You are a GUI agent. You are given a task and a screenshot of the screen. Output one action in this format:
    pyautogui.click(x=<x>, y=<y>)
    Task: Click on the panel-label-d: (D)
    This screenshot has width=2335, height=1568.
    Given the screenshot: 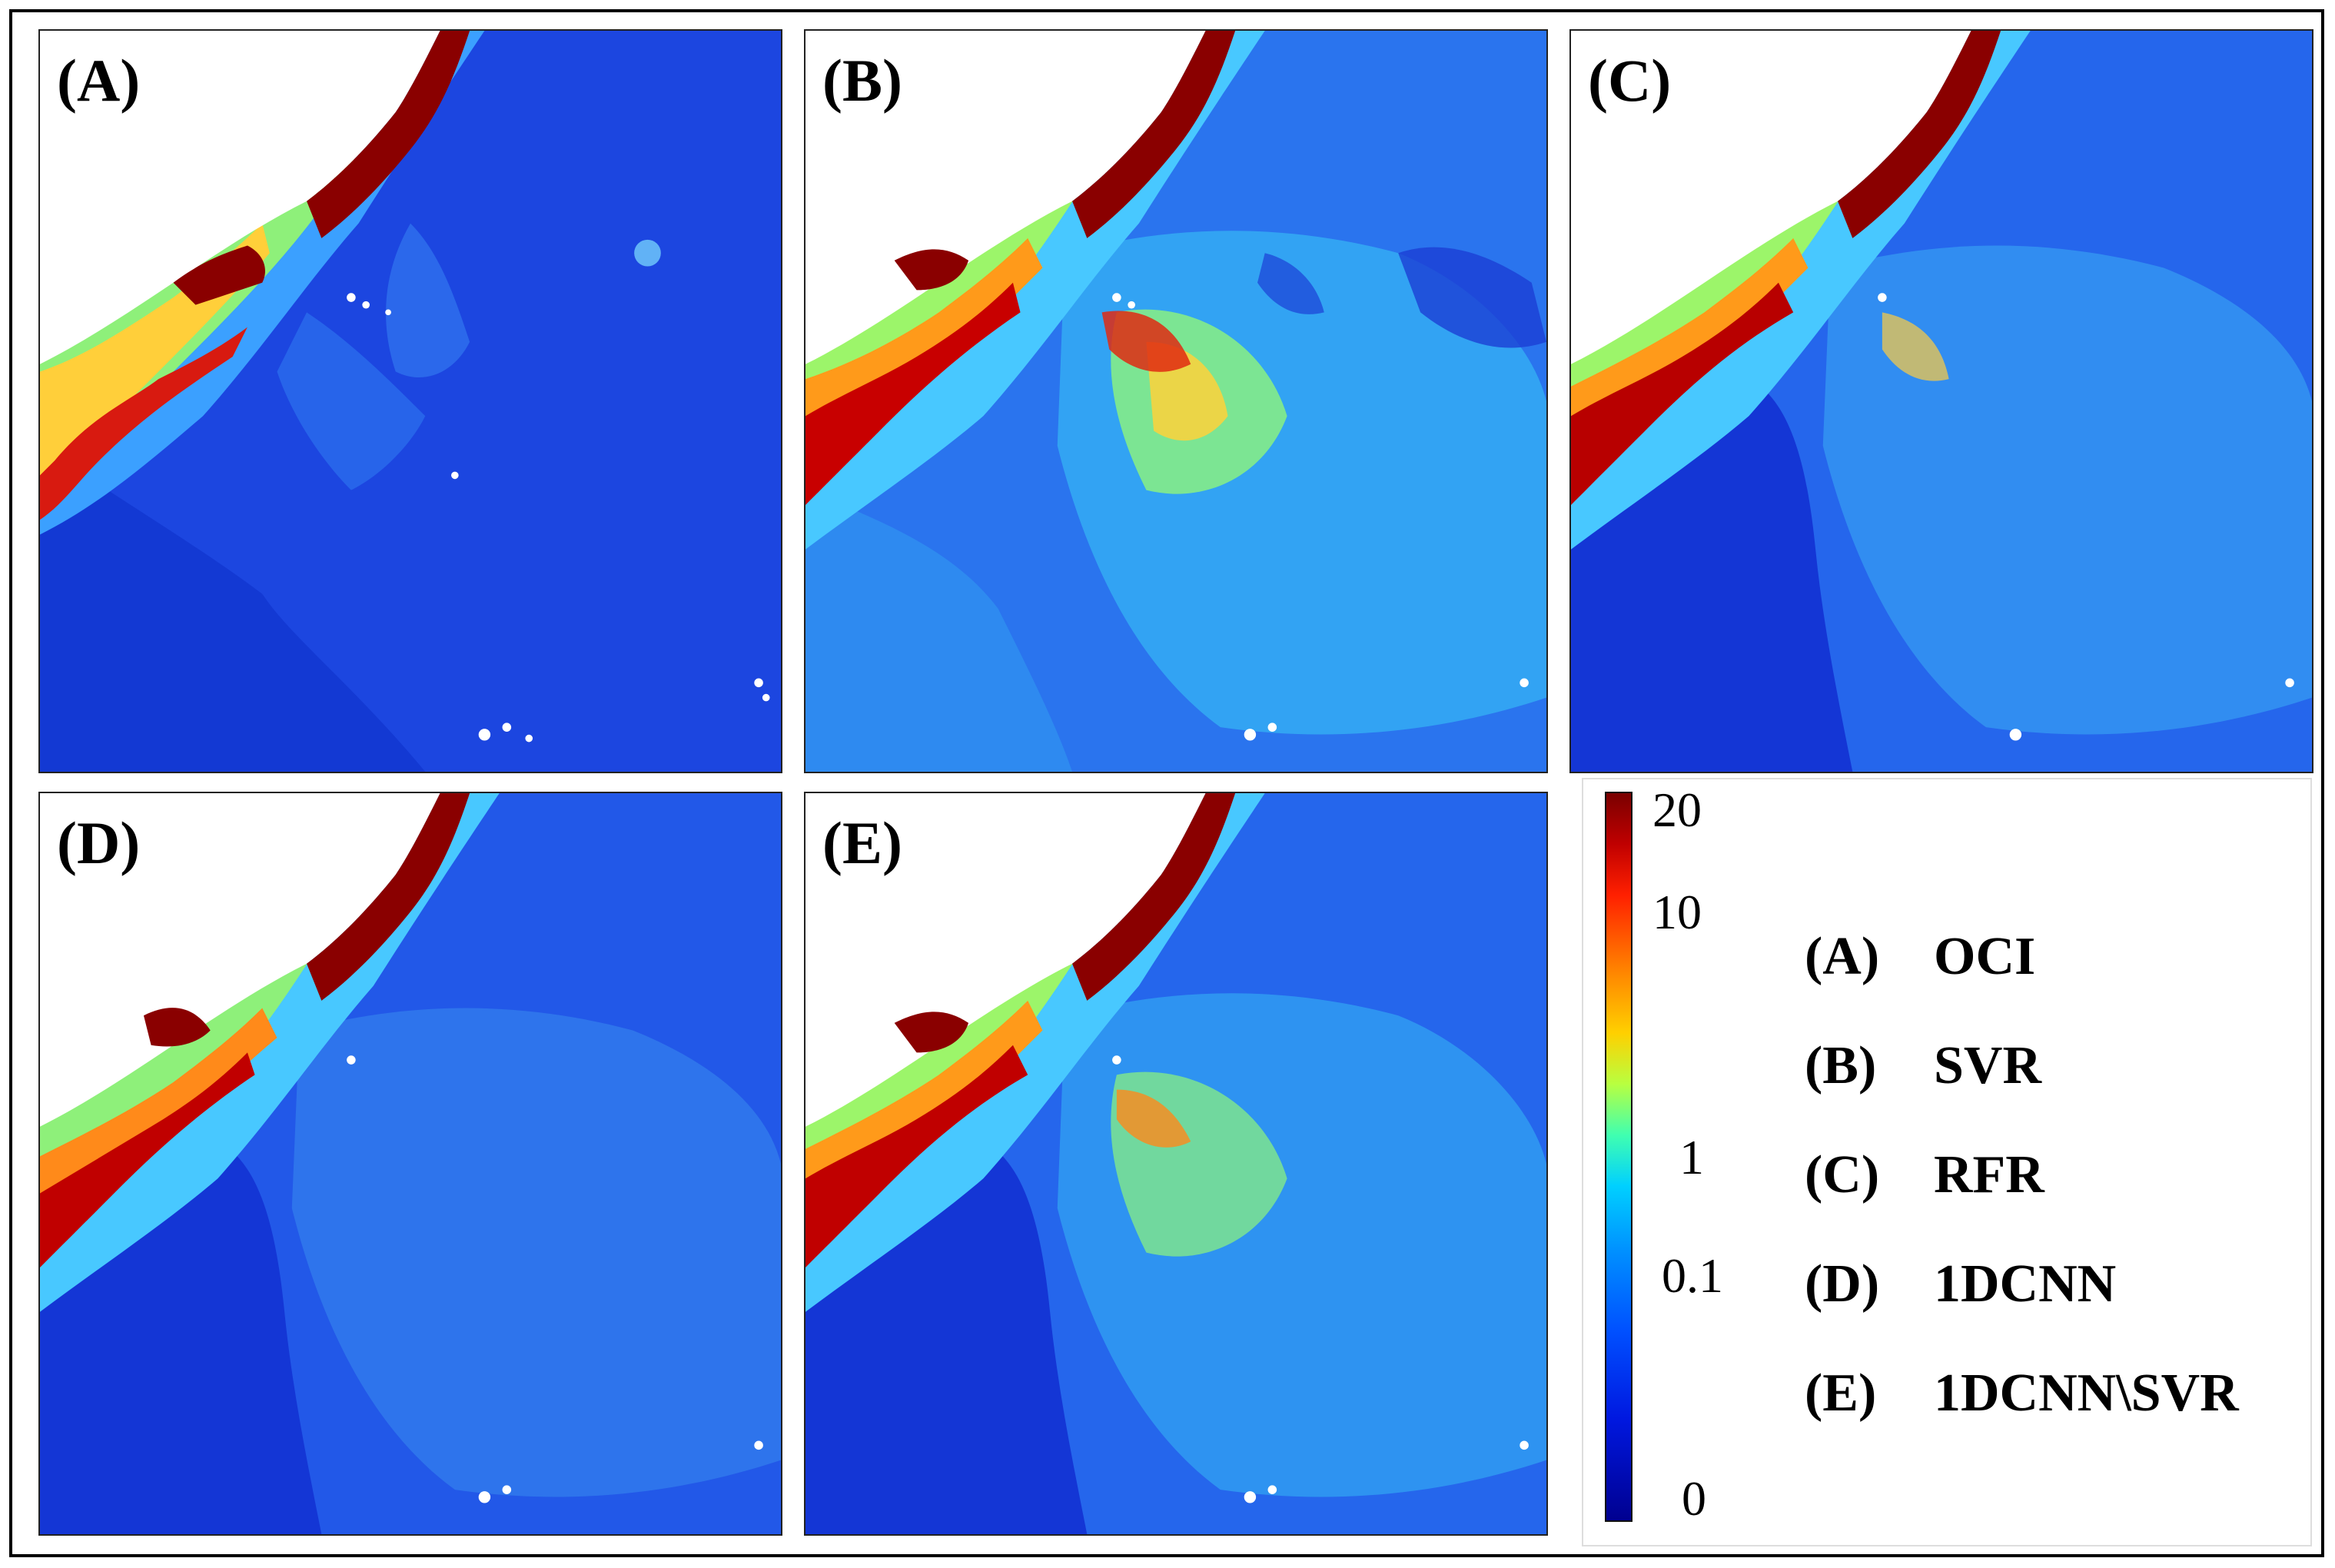 What is the action you would take?
    pyautogui.click(x=99, y=843)
    